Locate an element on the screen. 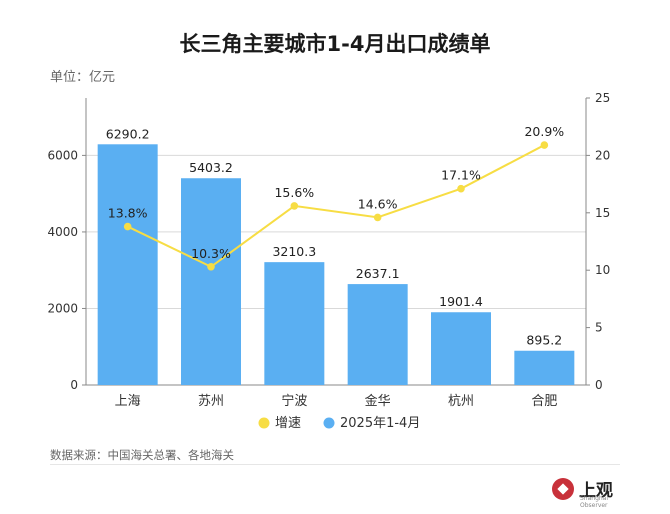 Image resolution: width=670 pixels, height=514 pixels. bar-value-label: 1901.4 is located at coordinates (461, 301).